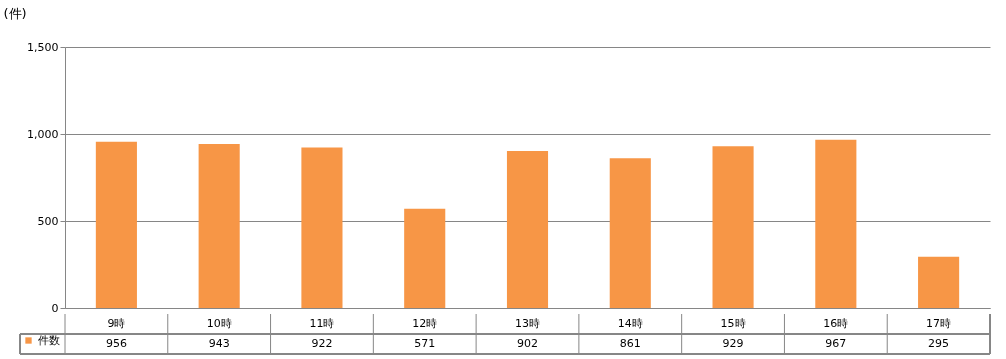 Image resolution: width=1006 pixels, height=359 pixels. I want to click on y-axis-title: (件), so click(15, 13).